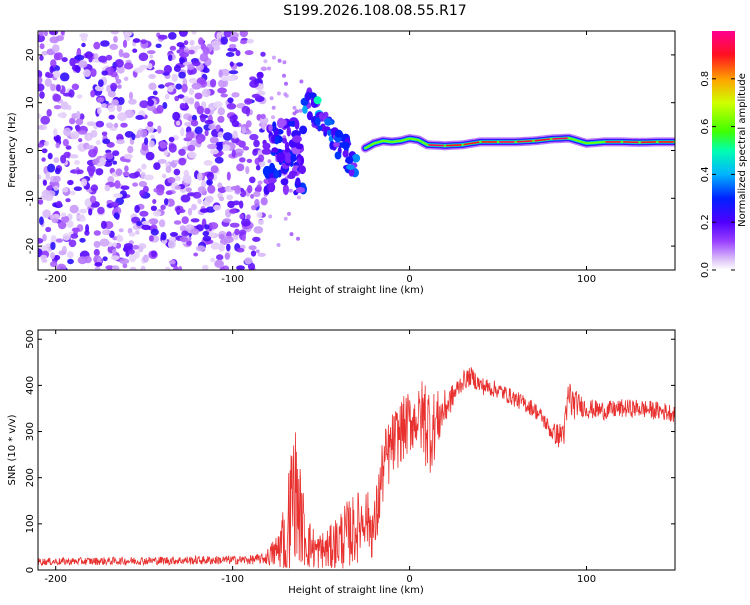 The image size is (750, 605). I want to click on y-tick-label: 100, so click(30, 523).